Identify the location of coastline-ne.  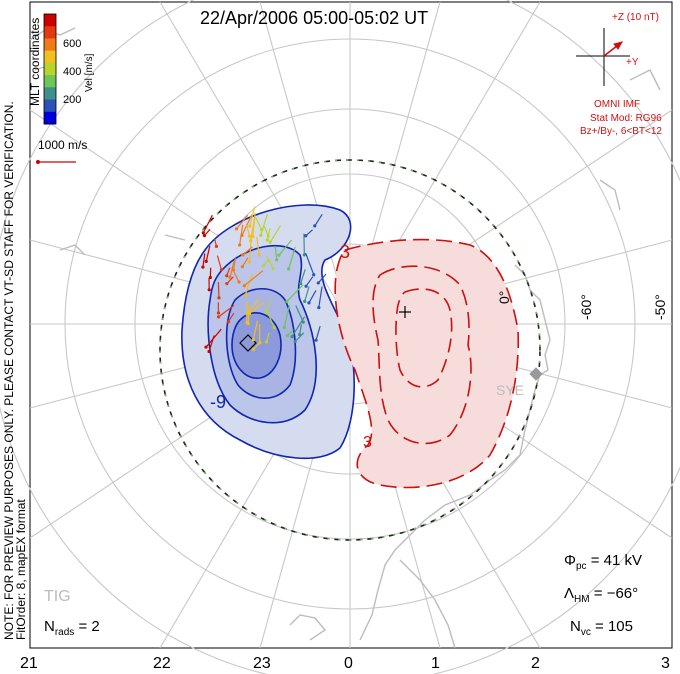
(630, 140).